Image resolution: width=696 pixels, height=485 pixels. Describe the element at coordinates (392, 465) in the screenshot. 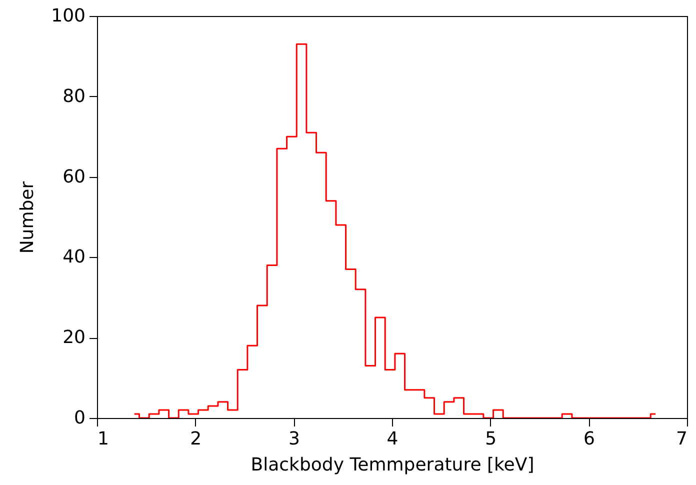

I see `x-axis-title: Blackbody Temmperature [keV]` at that location.